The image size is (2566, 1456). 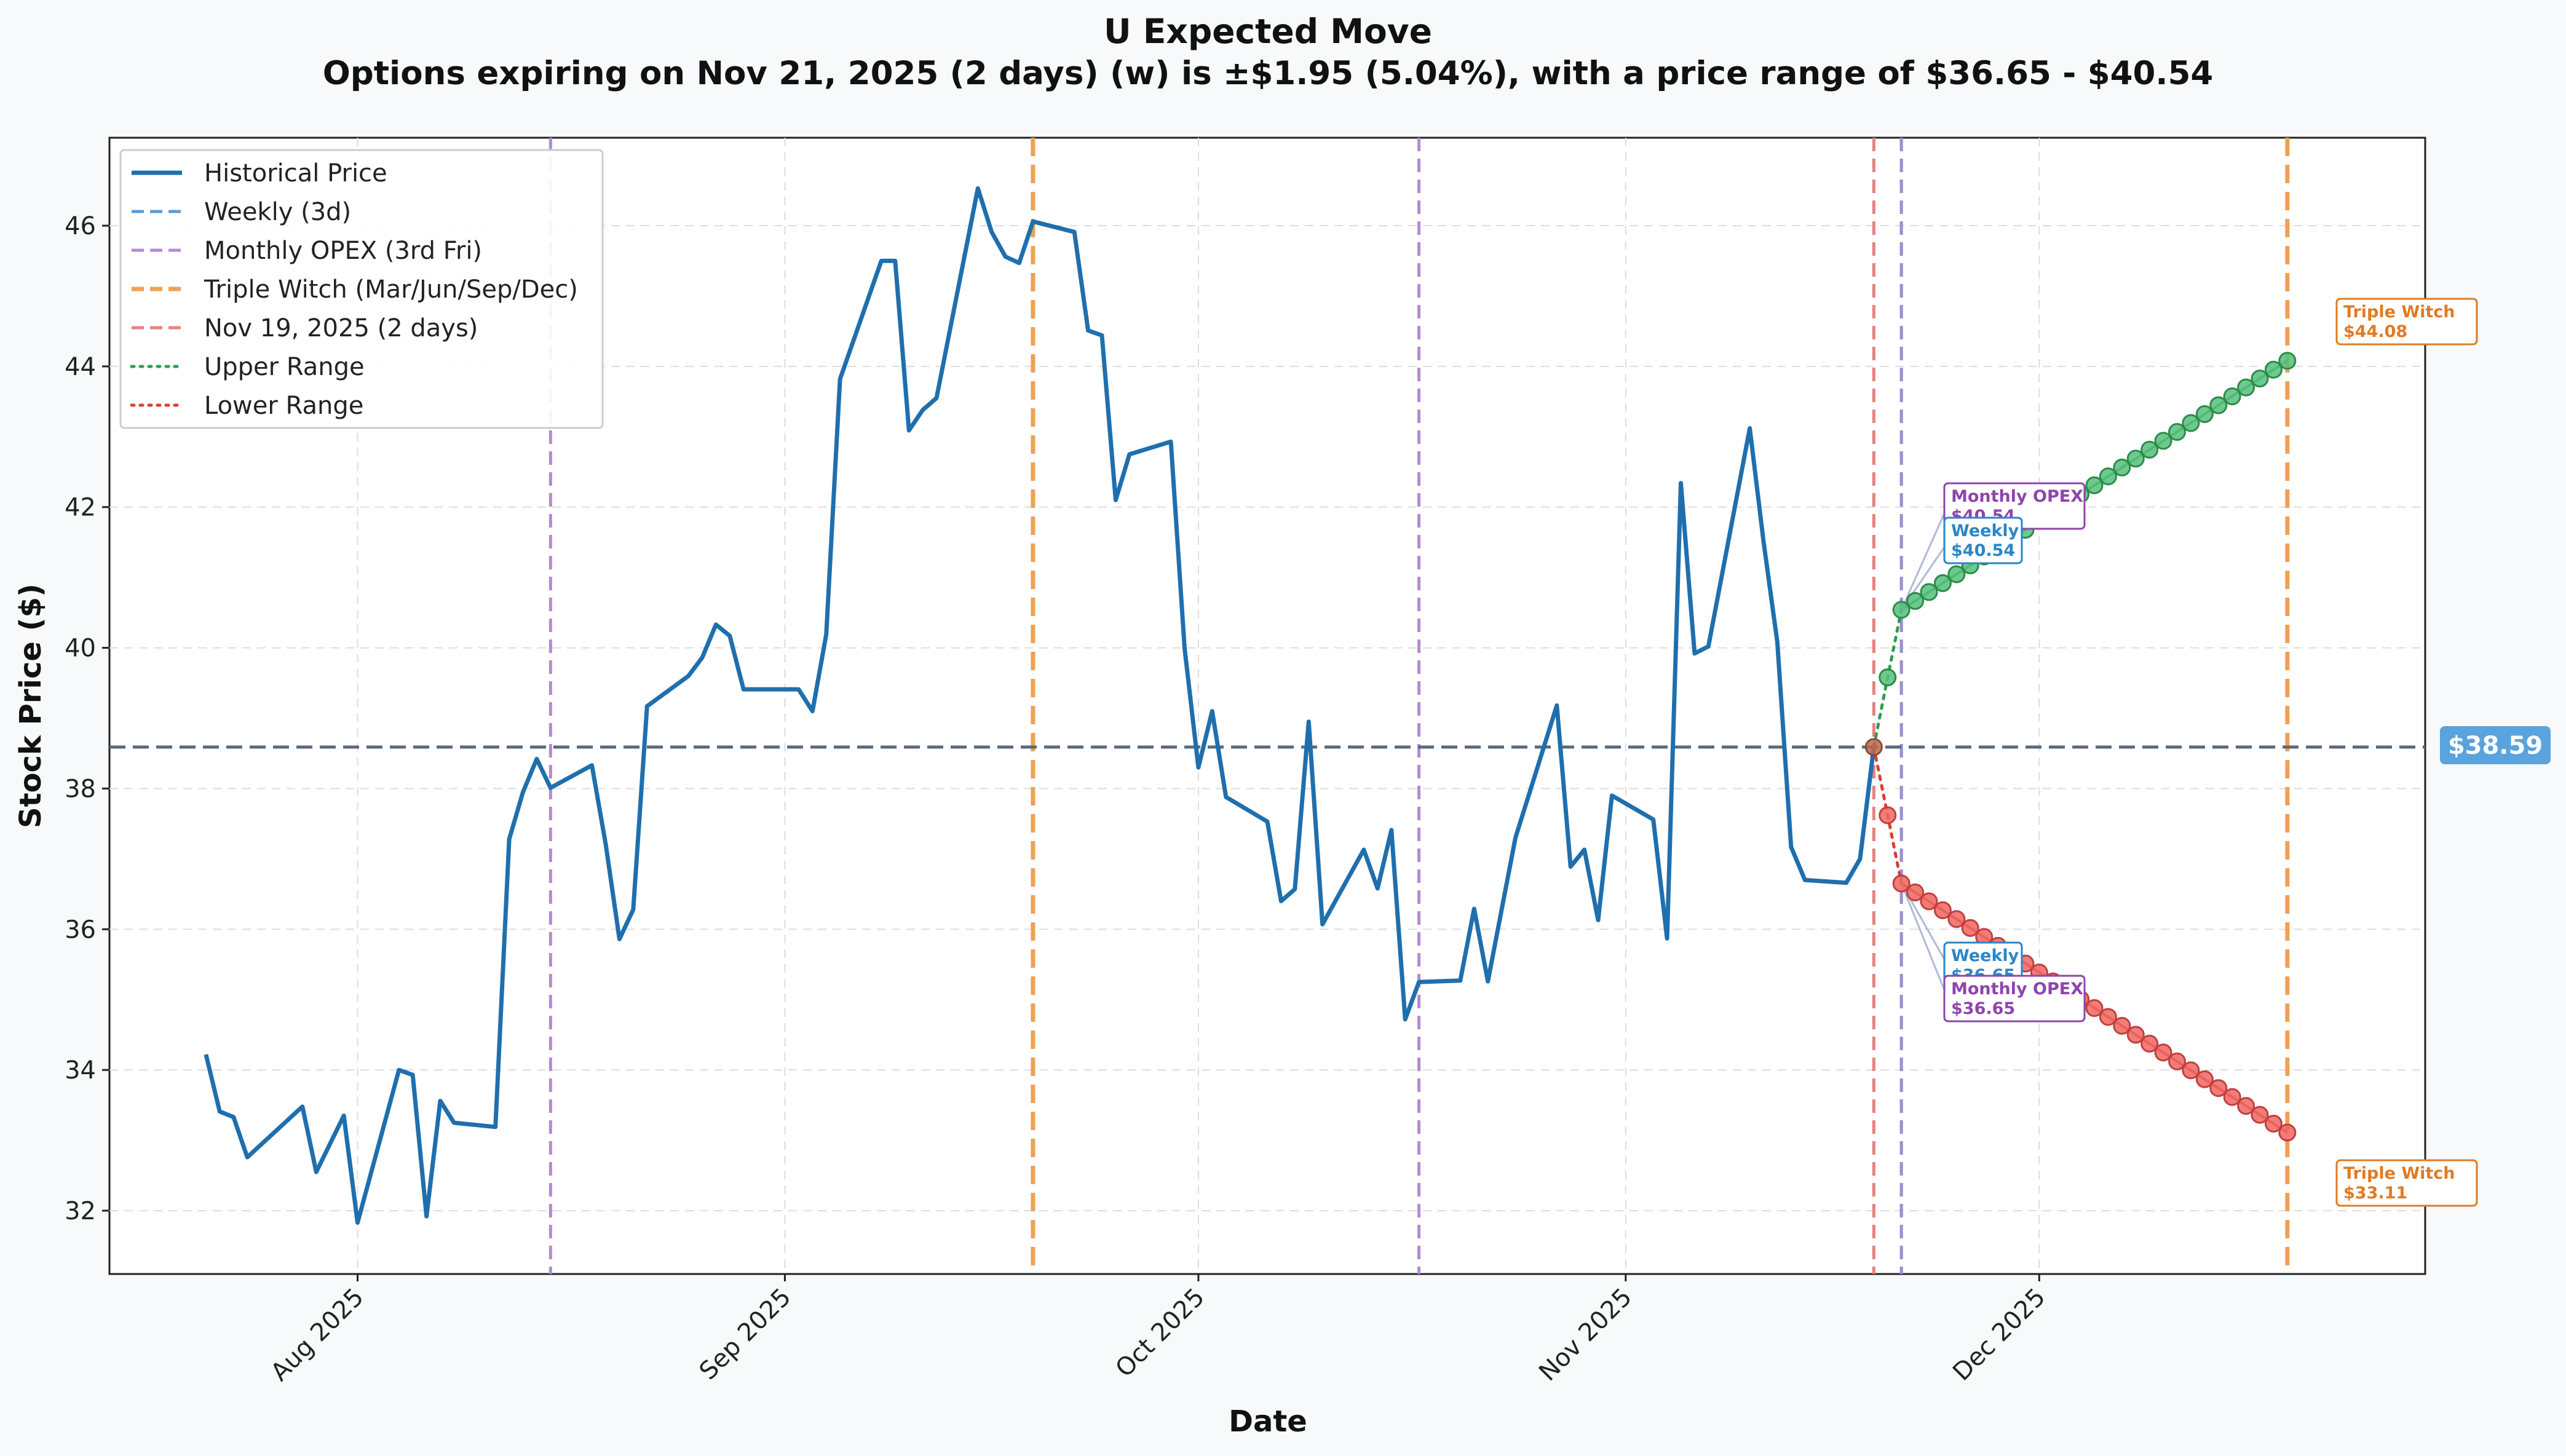 I want to click on y-axis: 32 34 36 38 40 42 44 46, so click(x=87, y=718).